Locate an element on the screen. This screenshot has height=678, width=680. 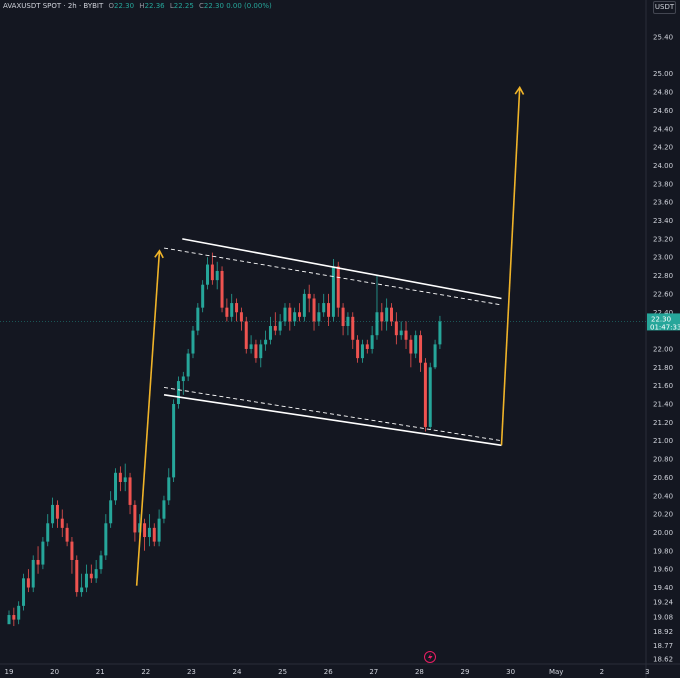
price-tick: 24.40 is located at coordinates (663, 129).